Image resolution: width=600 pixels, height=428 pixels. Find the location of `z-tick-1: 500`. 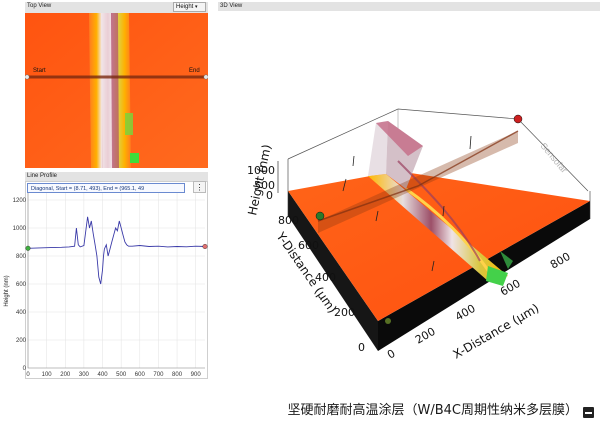

z-tick-1: 500 is located at coordinates (264, 185).